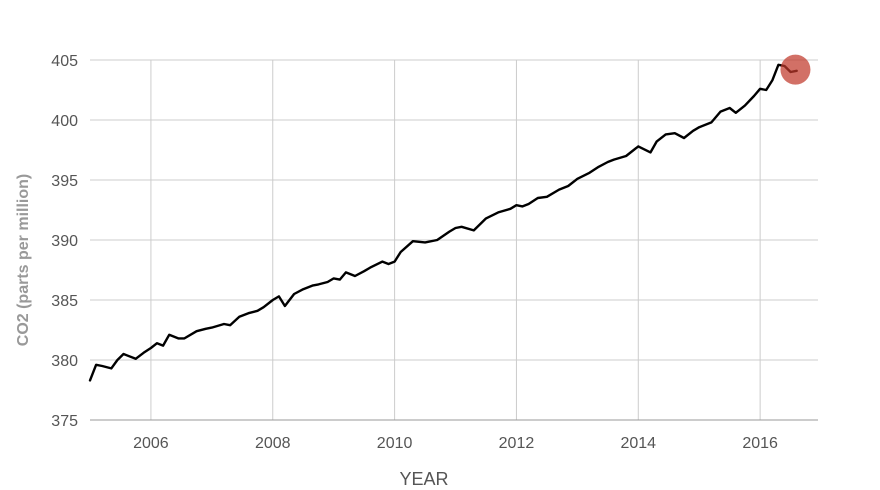 This screenshot has height=490, width=880. Describe the element at coordinates (455, 443) in the screenshot. I see `x-axis-ticks: 2006 2008 2010 2012 2014 2016` at that location.